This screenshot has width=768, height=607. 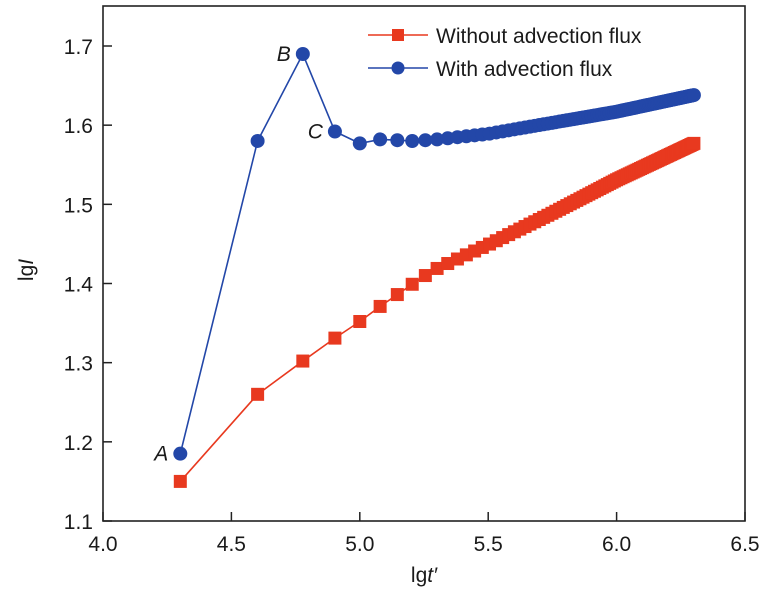 What do you see at coordinates (78, 205) in the screenshot?
I see `y-tick-label: 1.5` at bounding box center [78, 205].